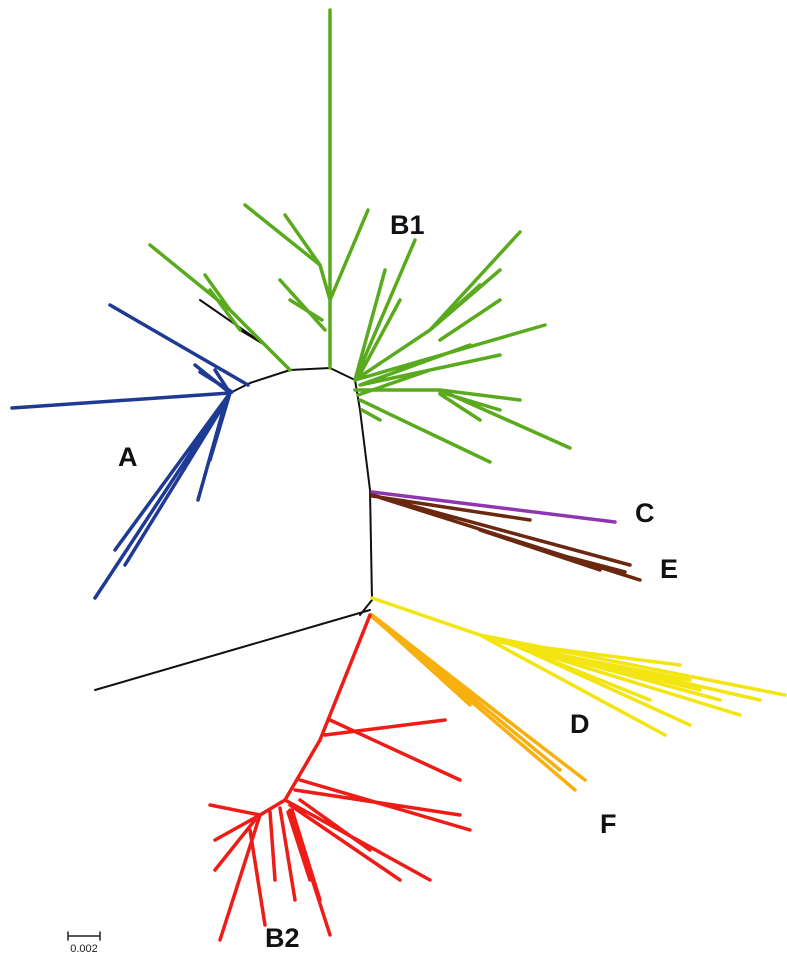 Image resolution: width=787 pixels, height=961 pixels. What do you see at coordinates (282, 938) in the screenshot?
I see `clade-label: B2` at bounding box center [282, 938].